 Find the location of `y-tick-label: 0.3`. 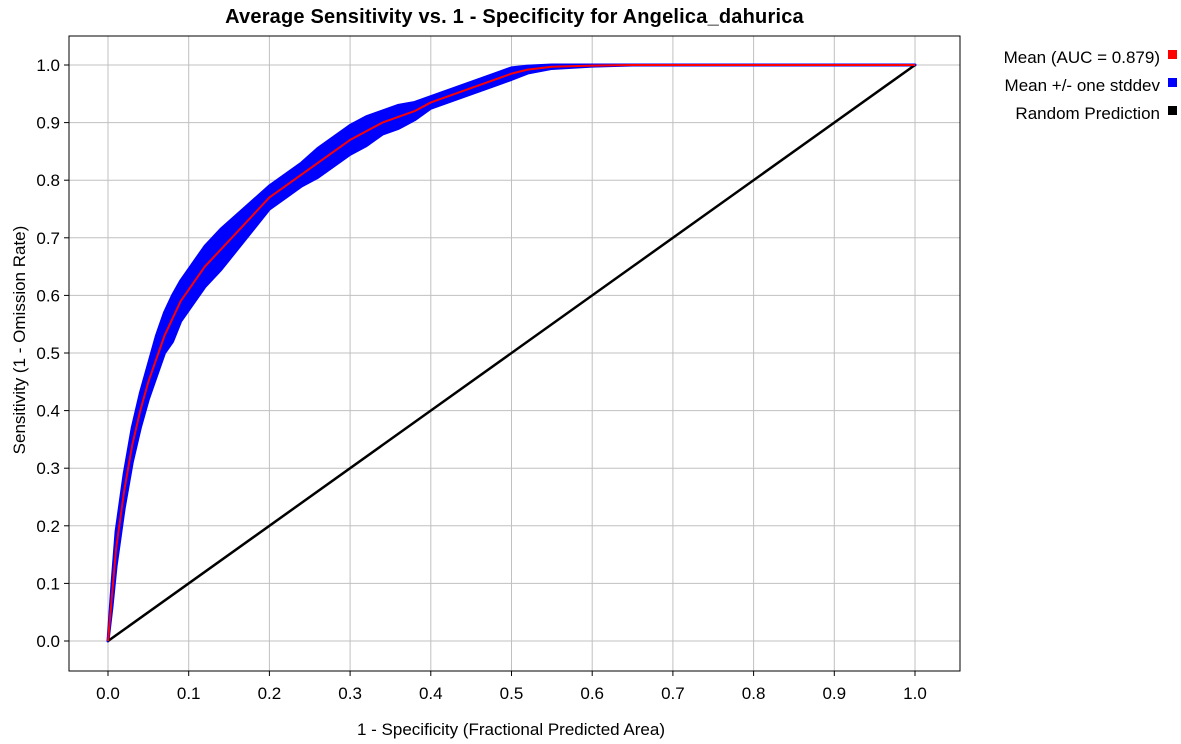

y-tick-label: 0.3 is located at coordinates (48, 468).